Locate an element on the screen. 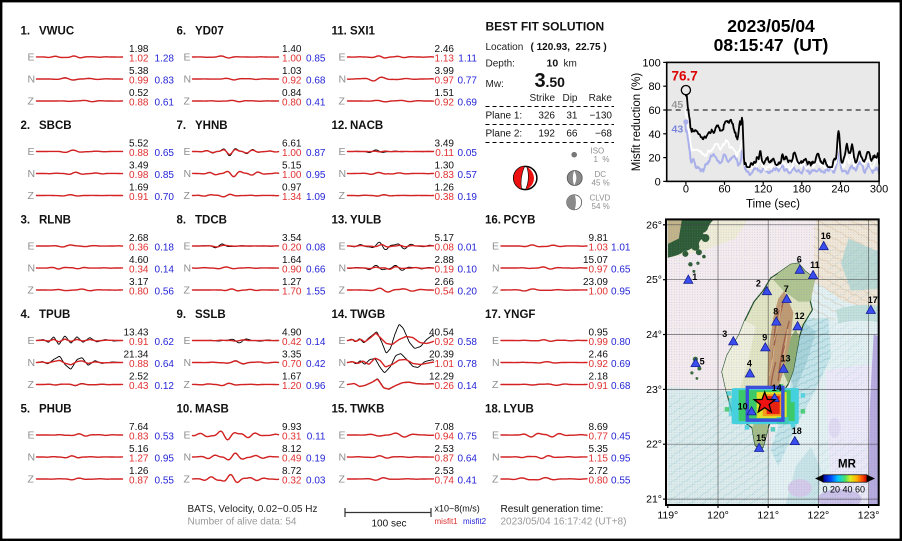 The width and height of the screenshot is (902, 541). svg-text: 0.92 is located at coordinates (445, 342).